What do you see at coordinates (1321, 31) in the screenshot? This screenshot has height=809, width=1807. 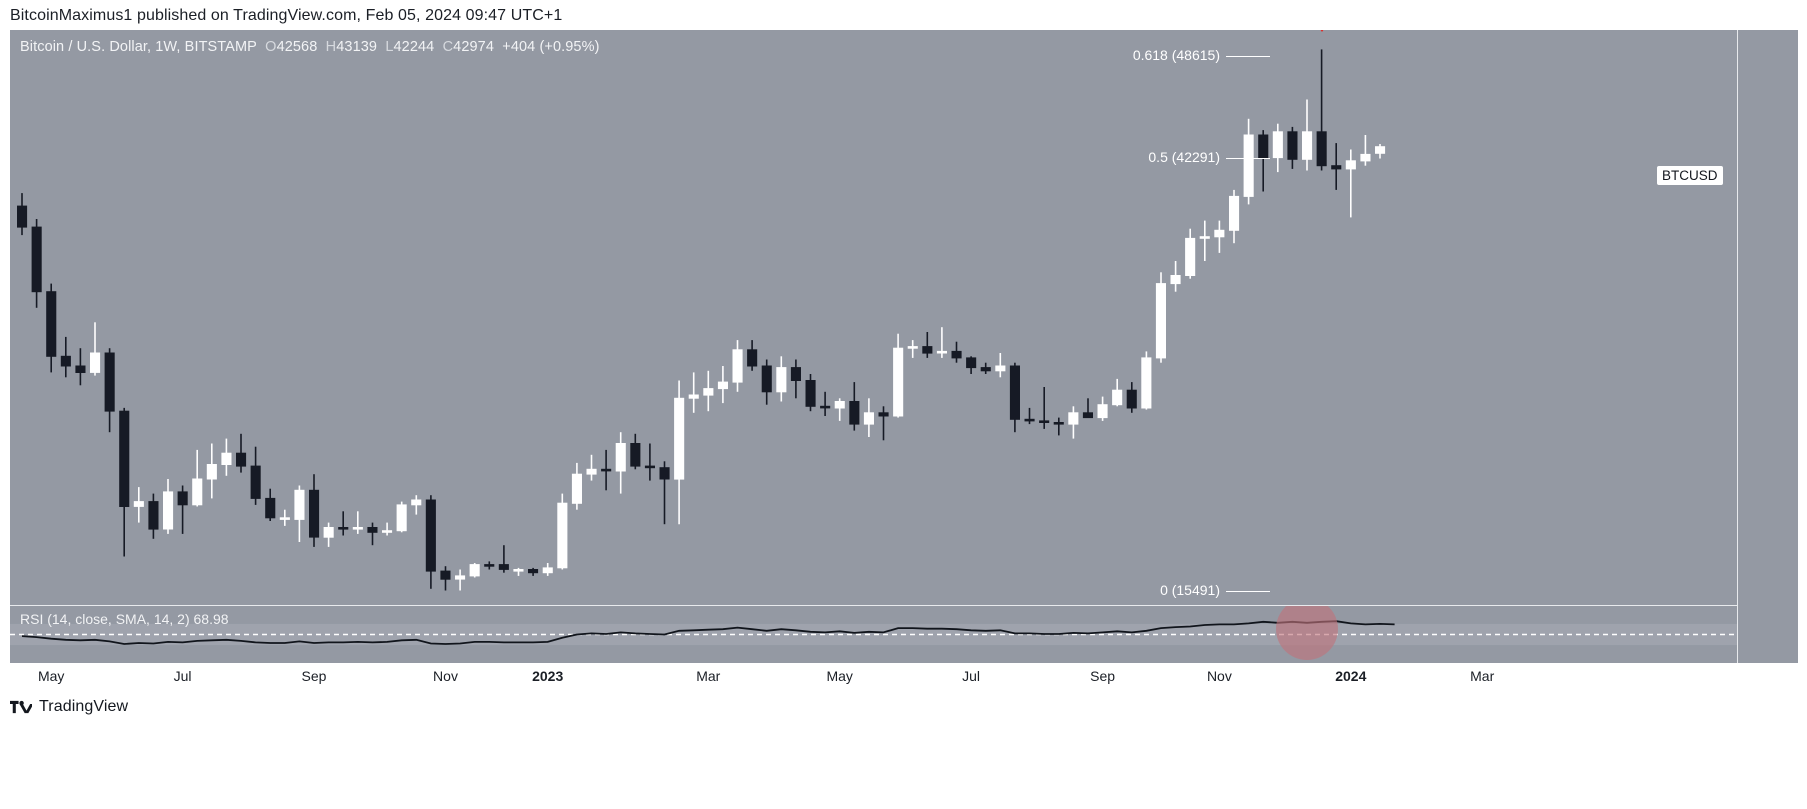 I see `down-triangle-marker-icon` at bounding box center [1321, 31].